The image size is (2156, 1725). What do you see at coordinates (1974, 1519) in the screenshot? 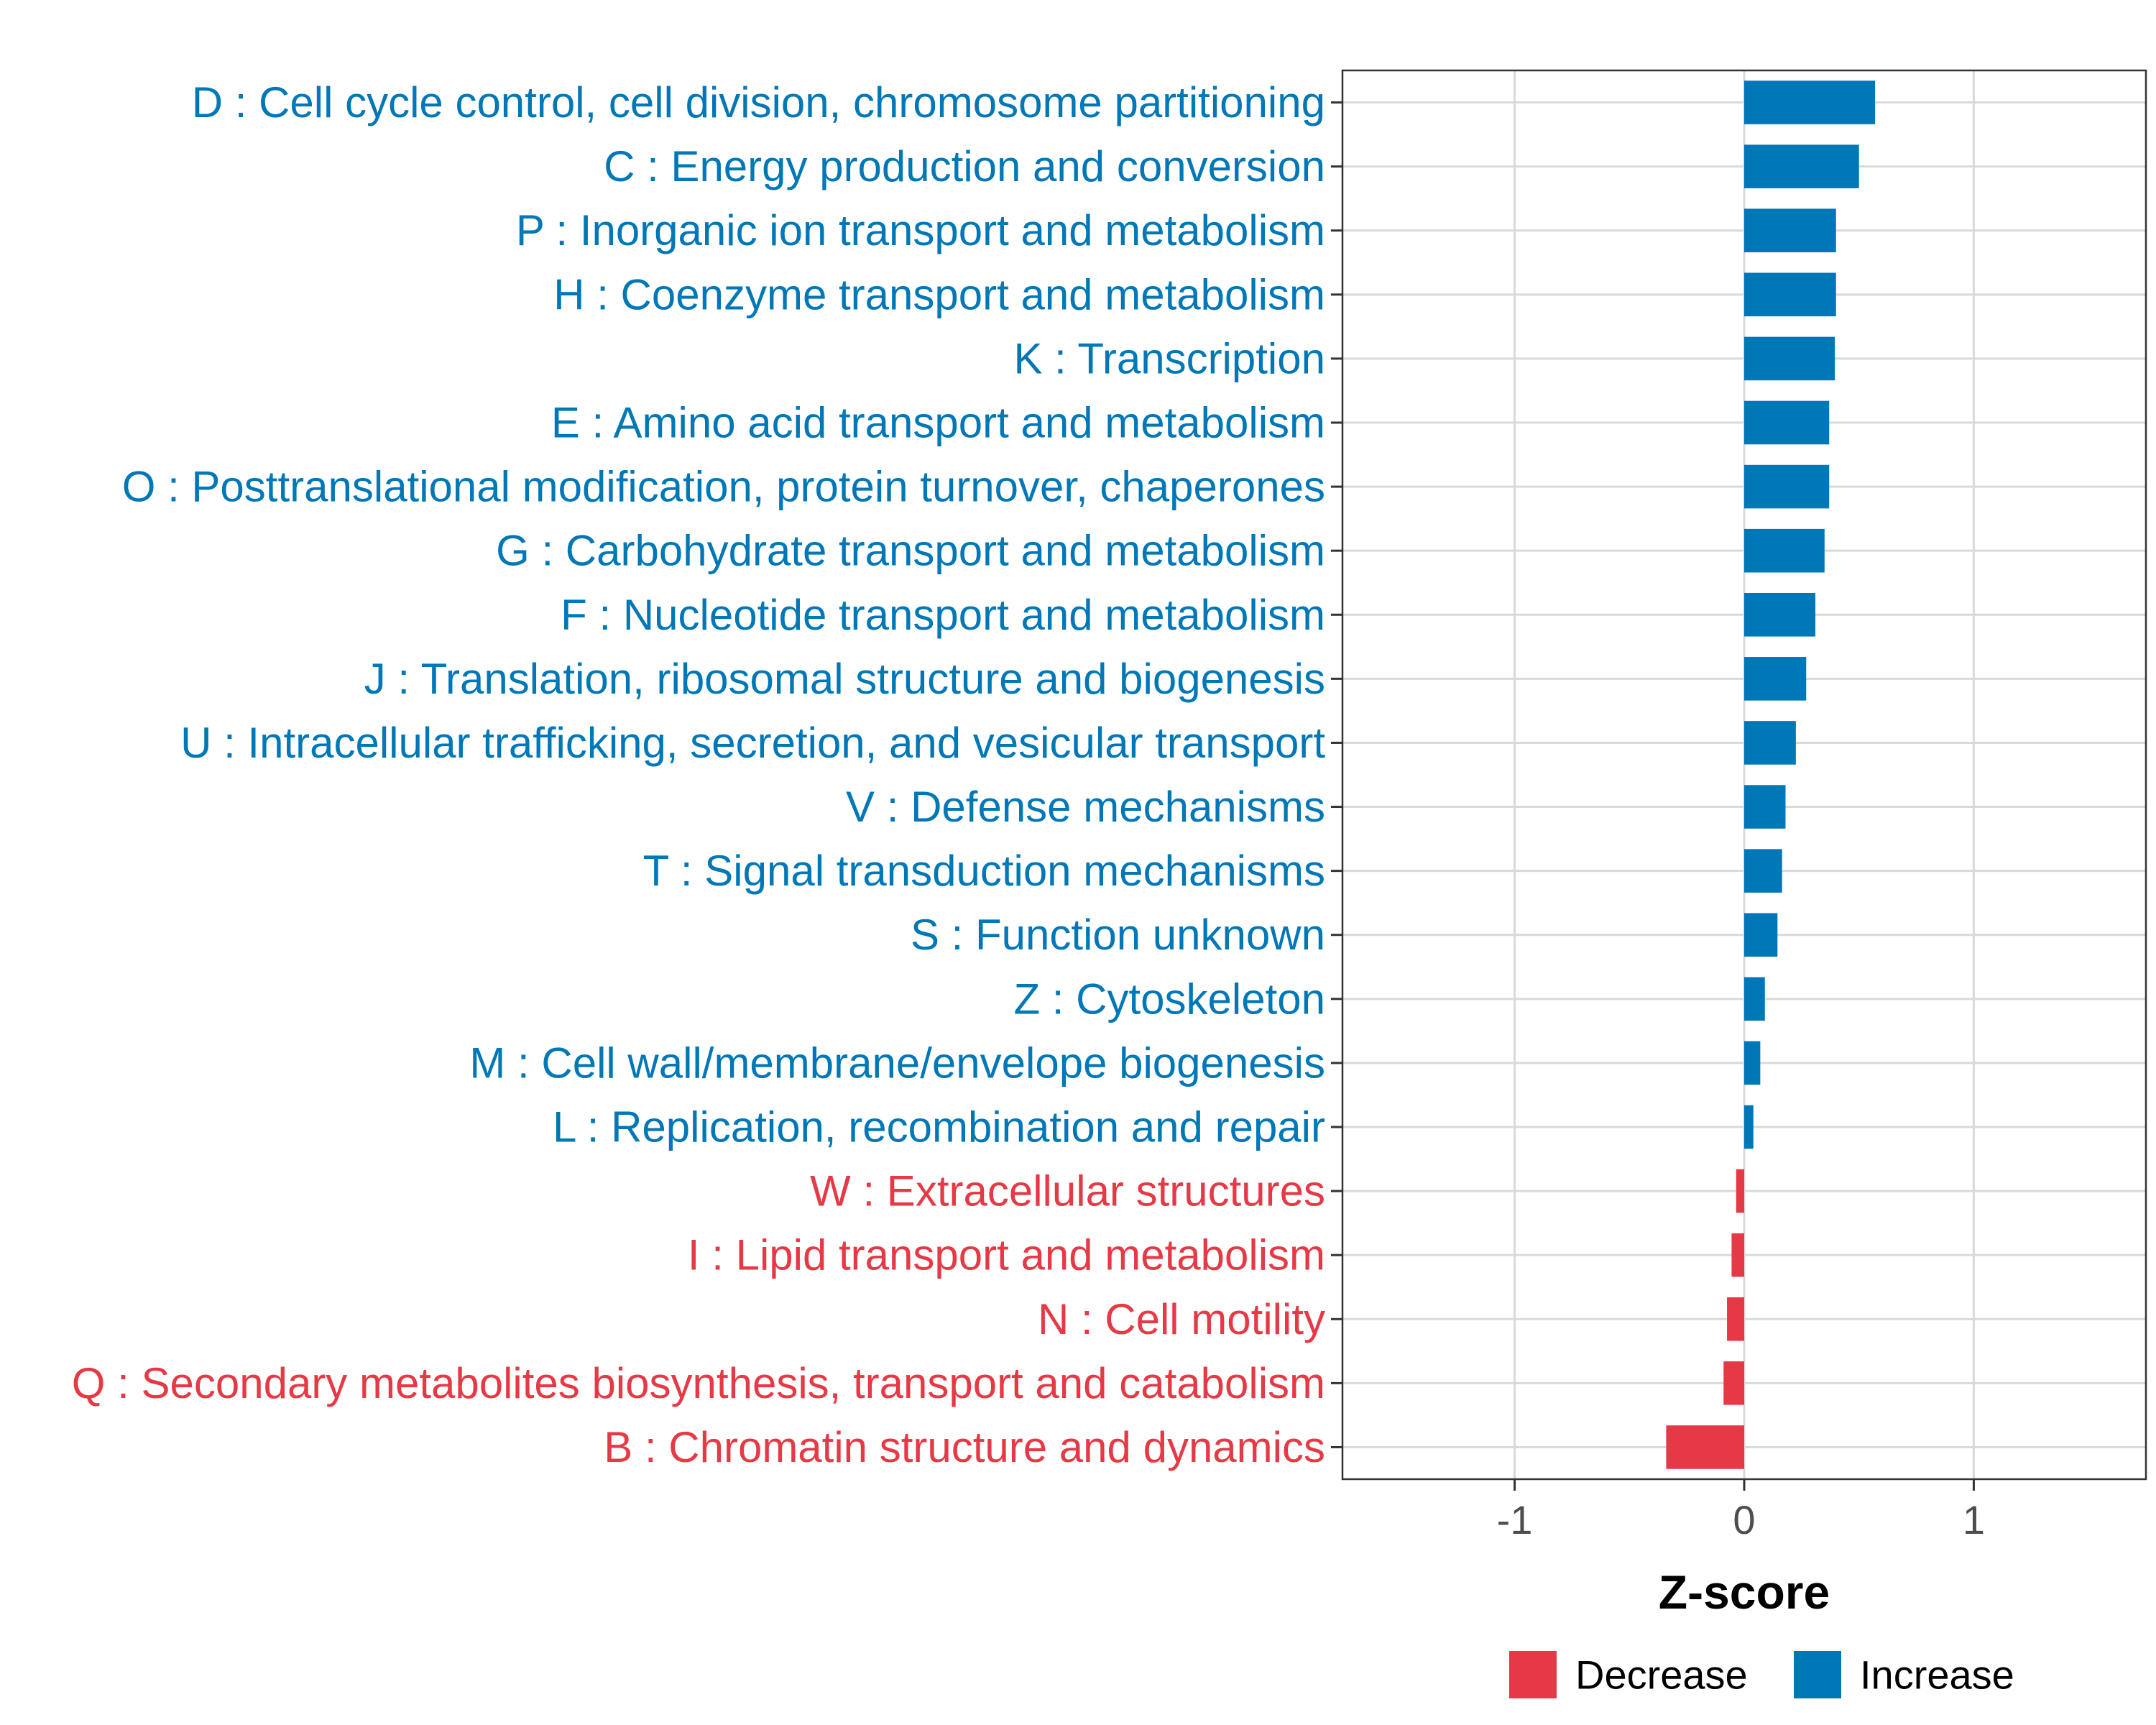
I see `x-tick-label: 1` at bounding box center [1974, 1519].